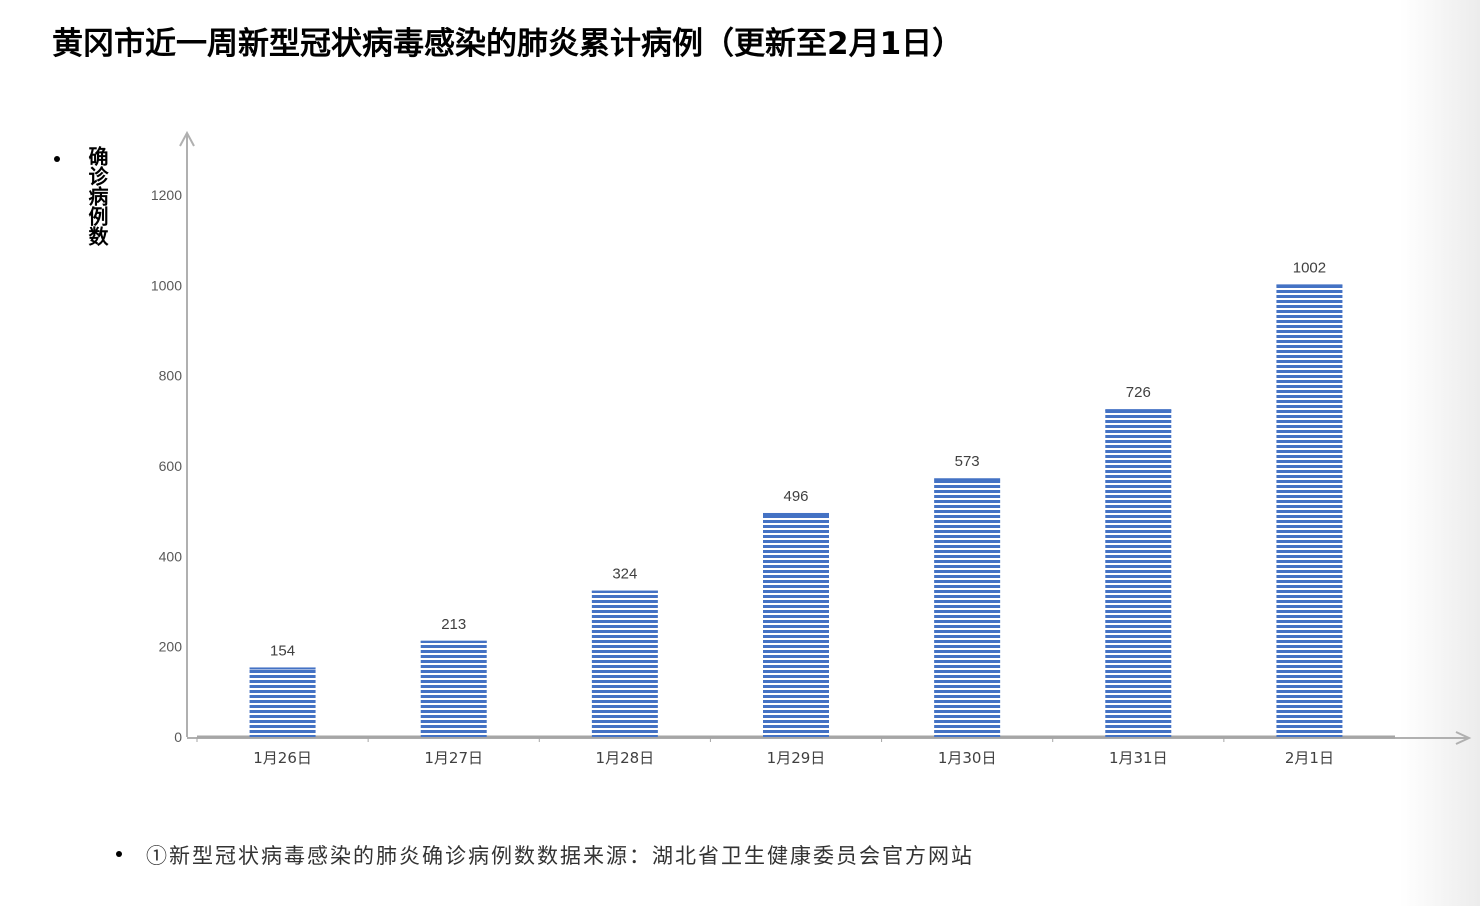 This screenshot has width=1480, height=906. I want to click on data-label: 1002, so click(1309, 267).